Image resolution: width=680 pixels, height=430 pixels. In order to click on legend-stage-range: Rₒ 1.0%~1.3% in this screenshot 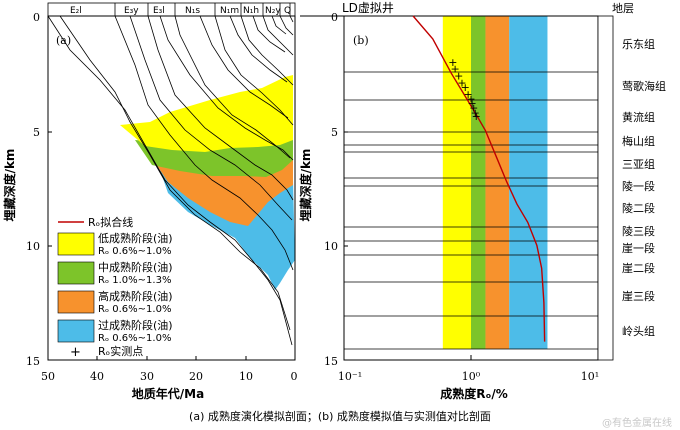, I will do `click(134, 280)`.